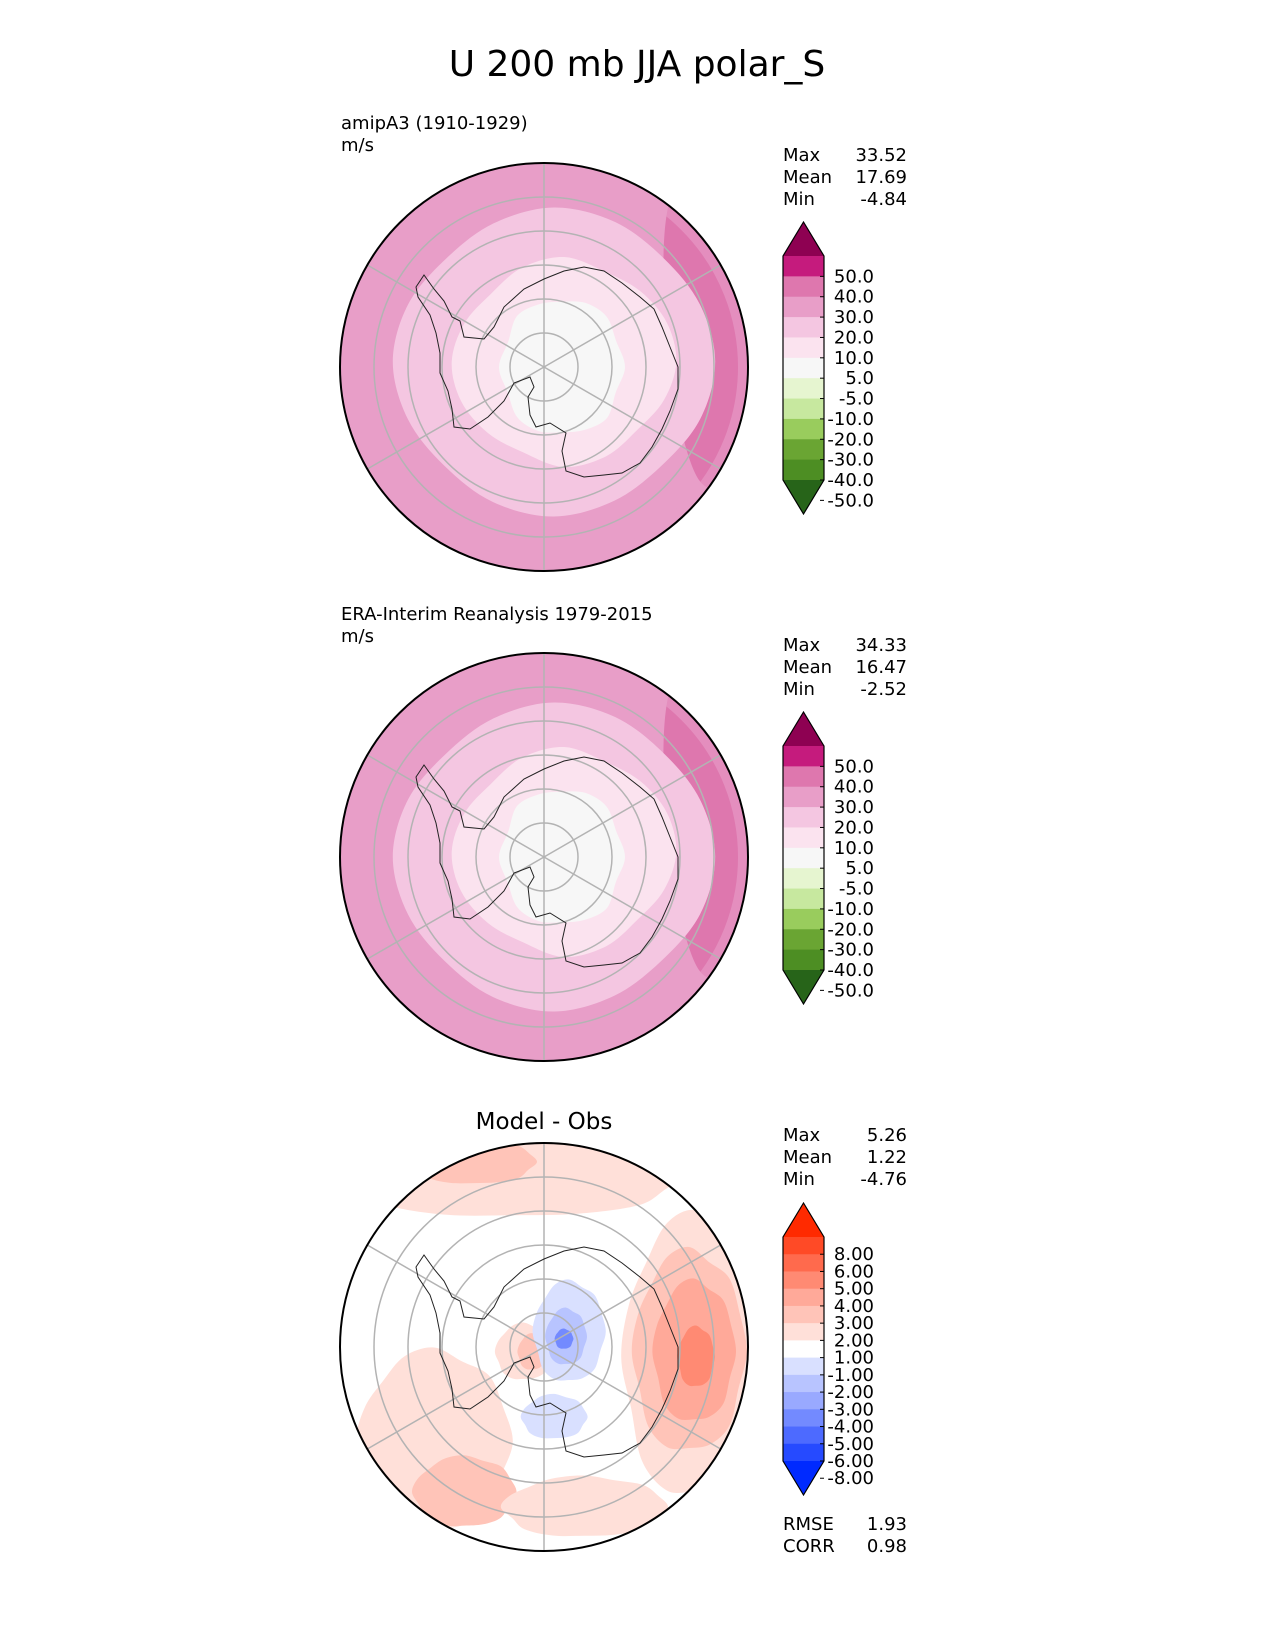 The image size is (1275, 1650). I want to click on panel-diff-metrics: RMSE 1.93 CORR 0.98, so click(845, 1535).